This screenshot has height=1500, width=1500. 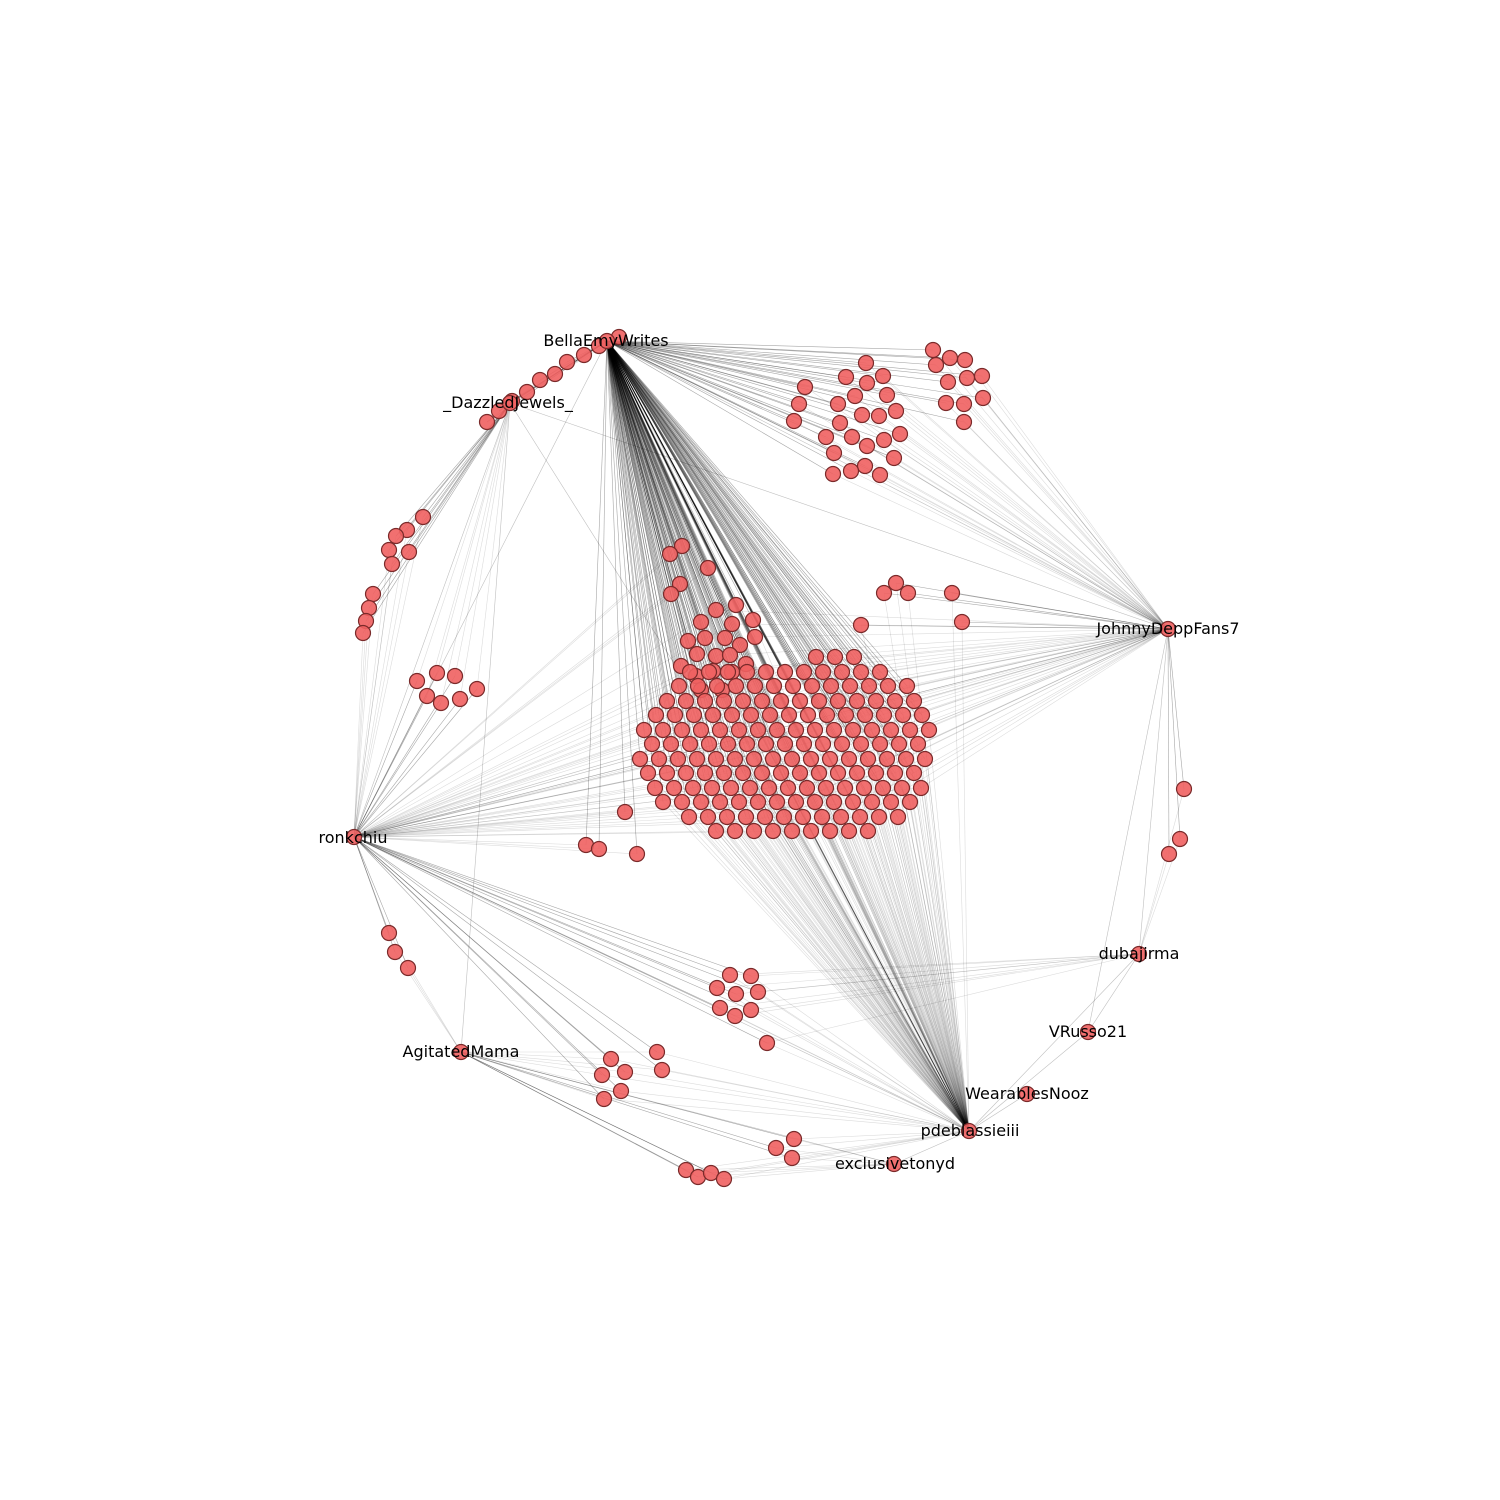 What do you see at coordinates (508, 403) in the screenshot?
I see `hub-label-dazzledjewels: _DazzledJewels_` at bounding box center [508, 403].